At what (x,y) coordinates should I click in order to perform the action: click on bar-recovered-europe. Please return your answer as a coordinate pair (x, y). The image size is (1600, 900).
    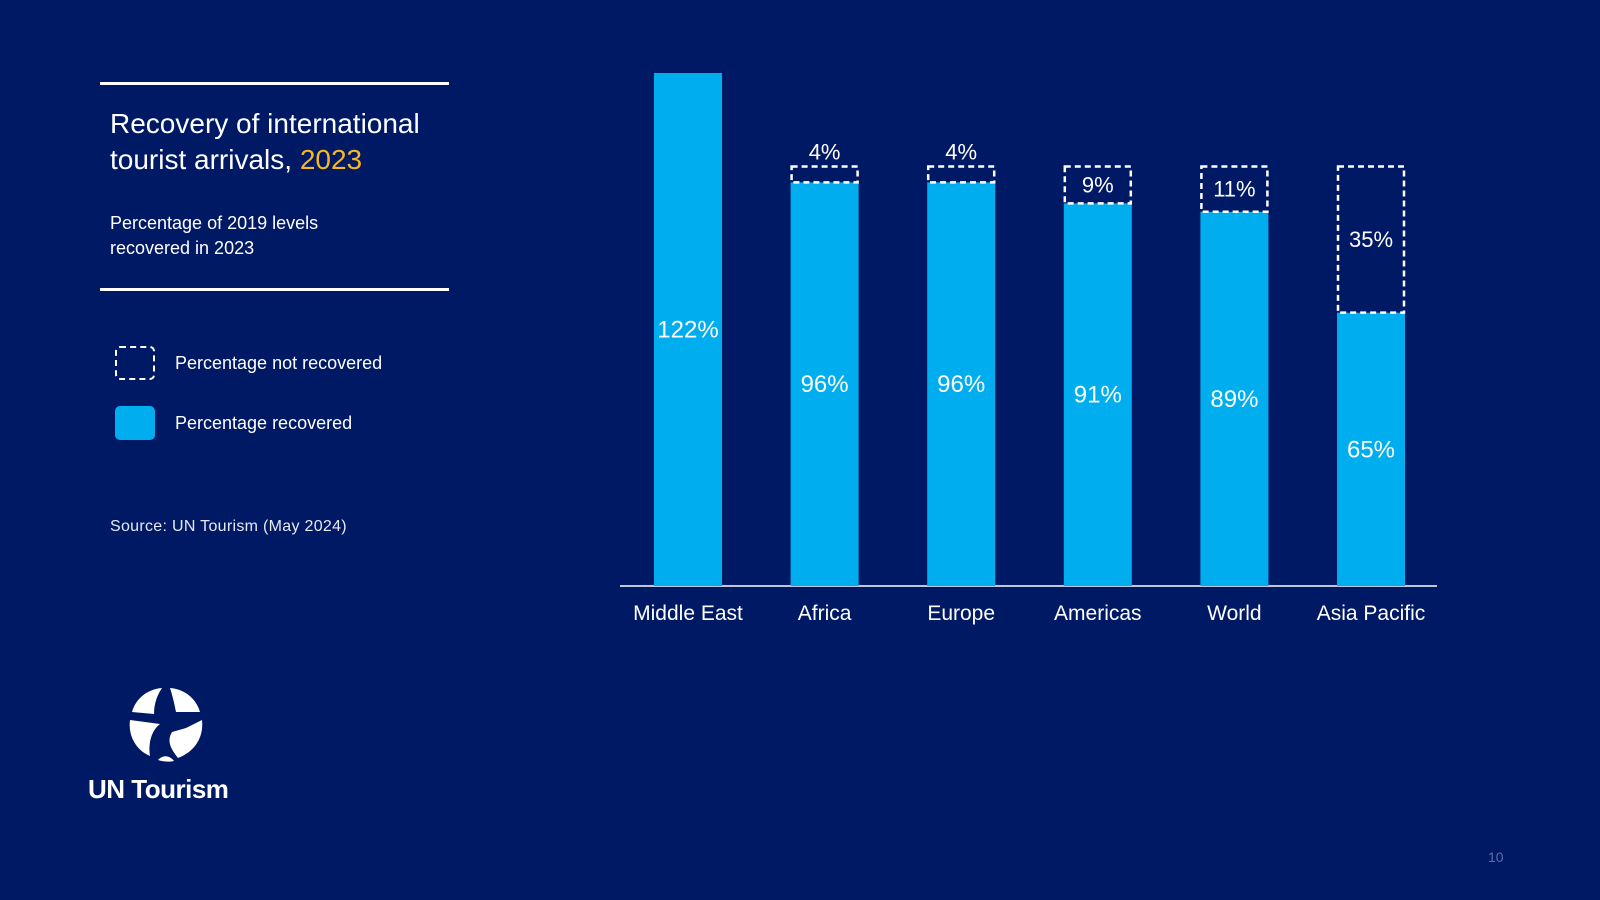
    Looking at the image, I should click on (961, 384).